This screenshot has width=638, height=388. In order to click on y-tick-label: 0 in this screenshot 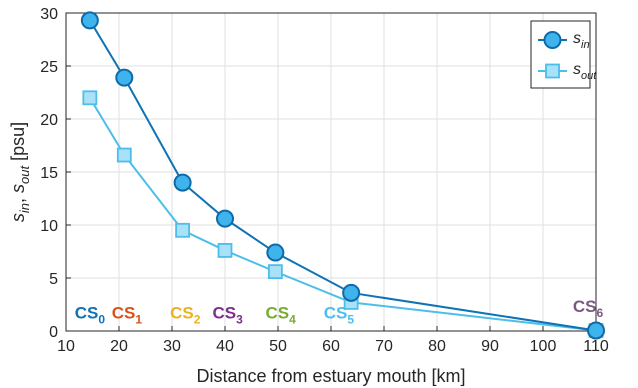, I will do `click(53, 332)`.